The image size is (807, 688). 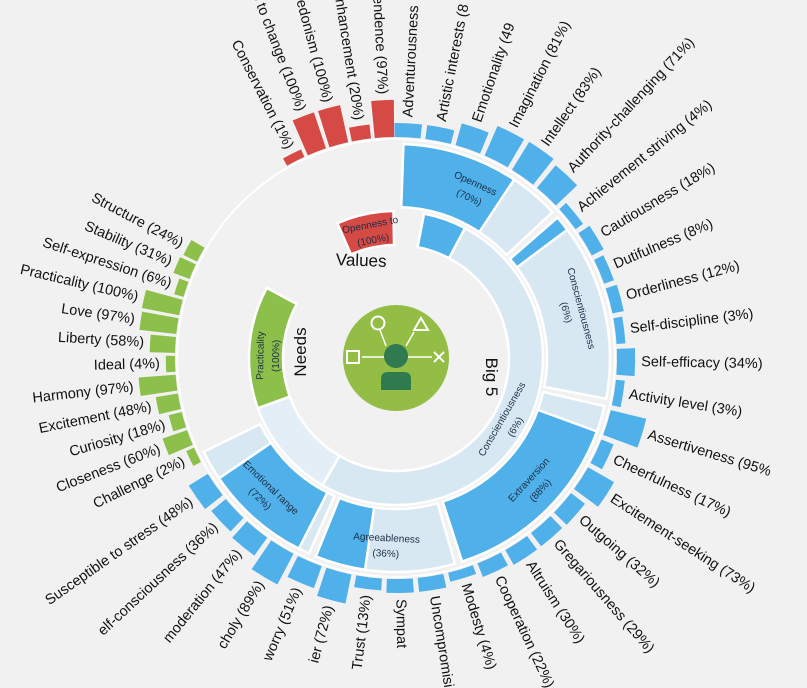 What do you see at coordinates (345, 60) in the screenshot?
I see `values-facet-label-3: Self-enhancement (20%)` at bounding box center [345, 60].